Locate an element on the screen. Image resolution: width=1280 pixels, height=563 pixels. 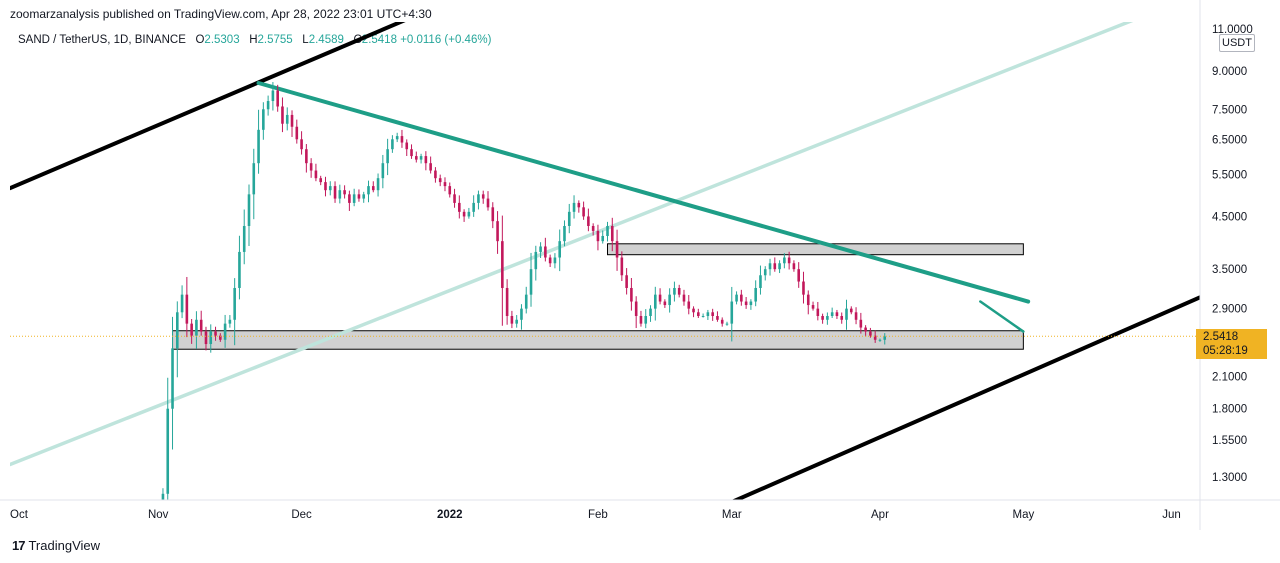
short-trendline is located at coordinates (1002, 316).